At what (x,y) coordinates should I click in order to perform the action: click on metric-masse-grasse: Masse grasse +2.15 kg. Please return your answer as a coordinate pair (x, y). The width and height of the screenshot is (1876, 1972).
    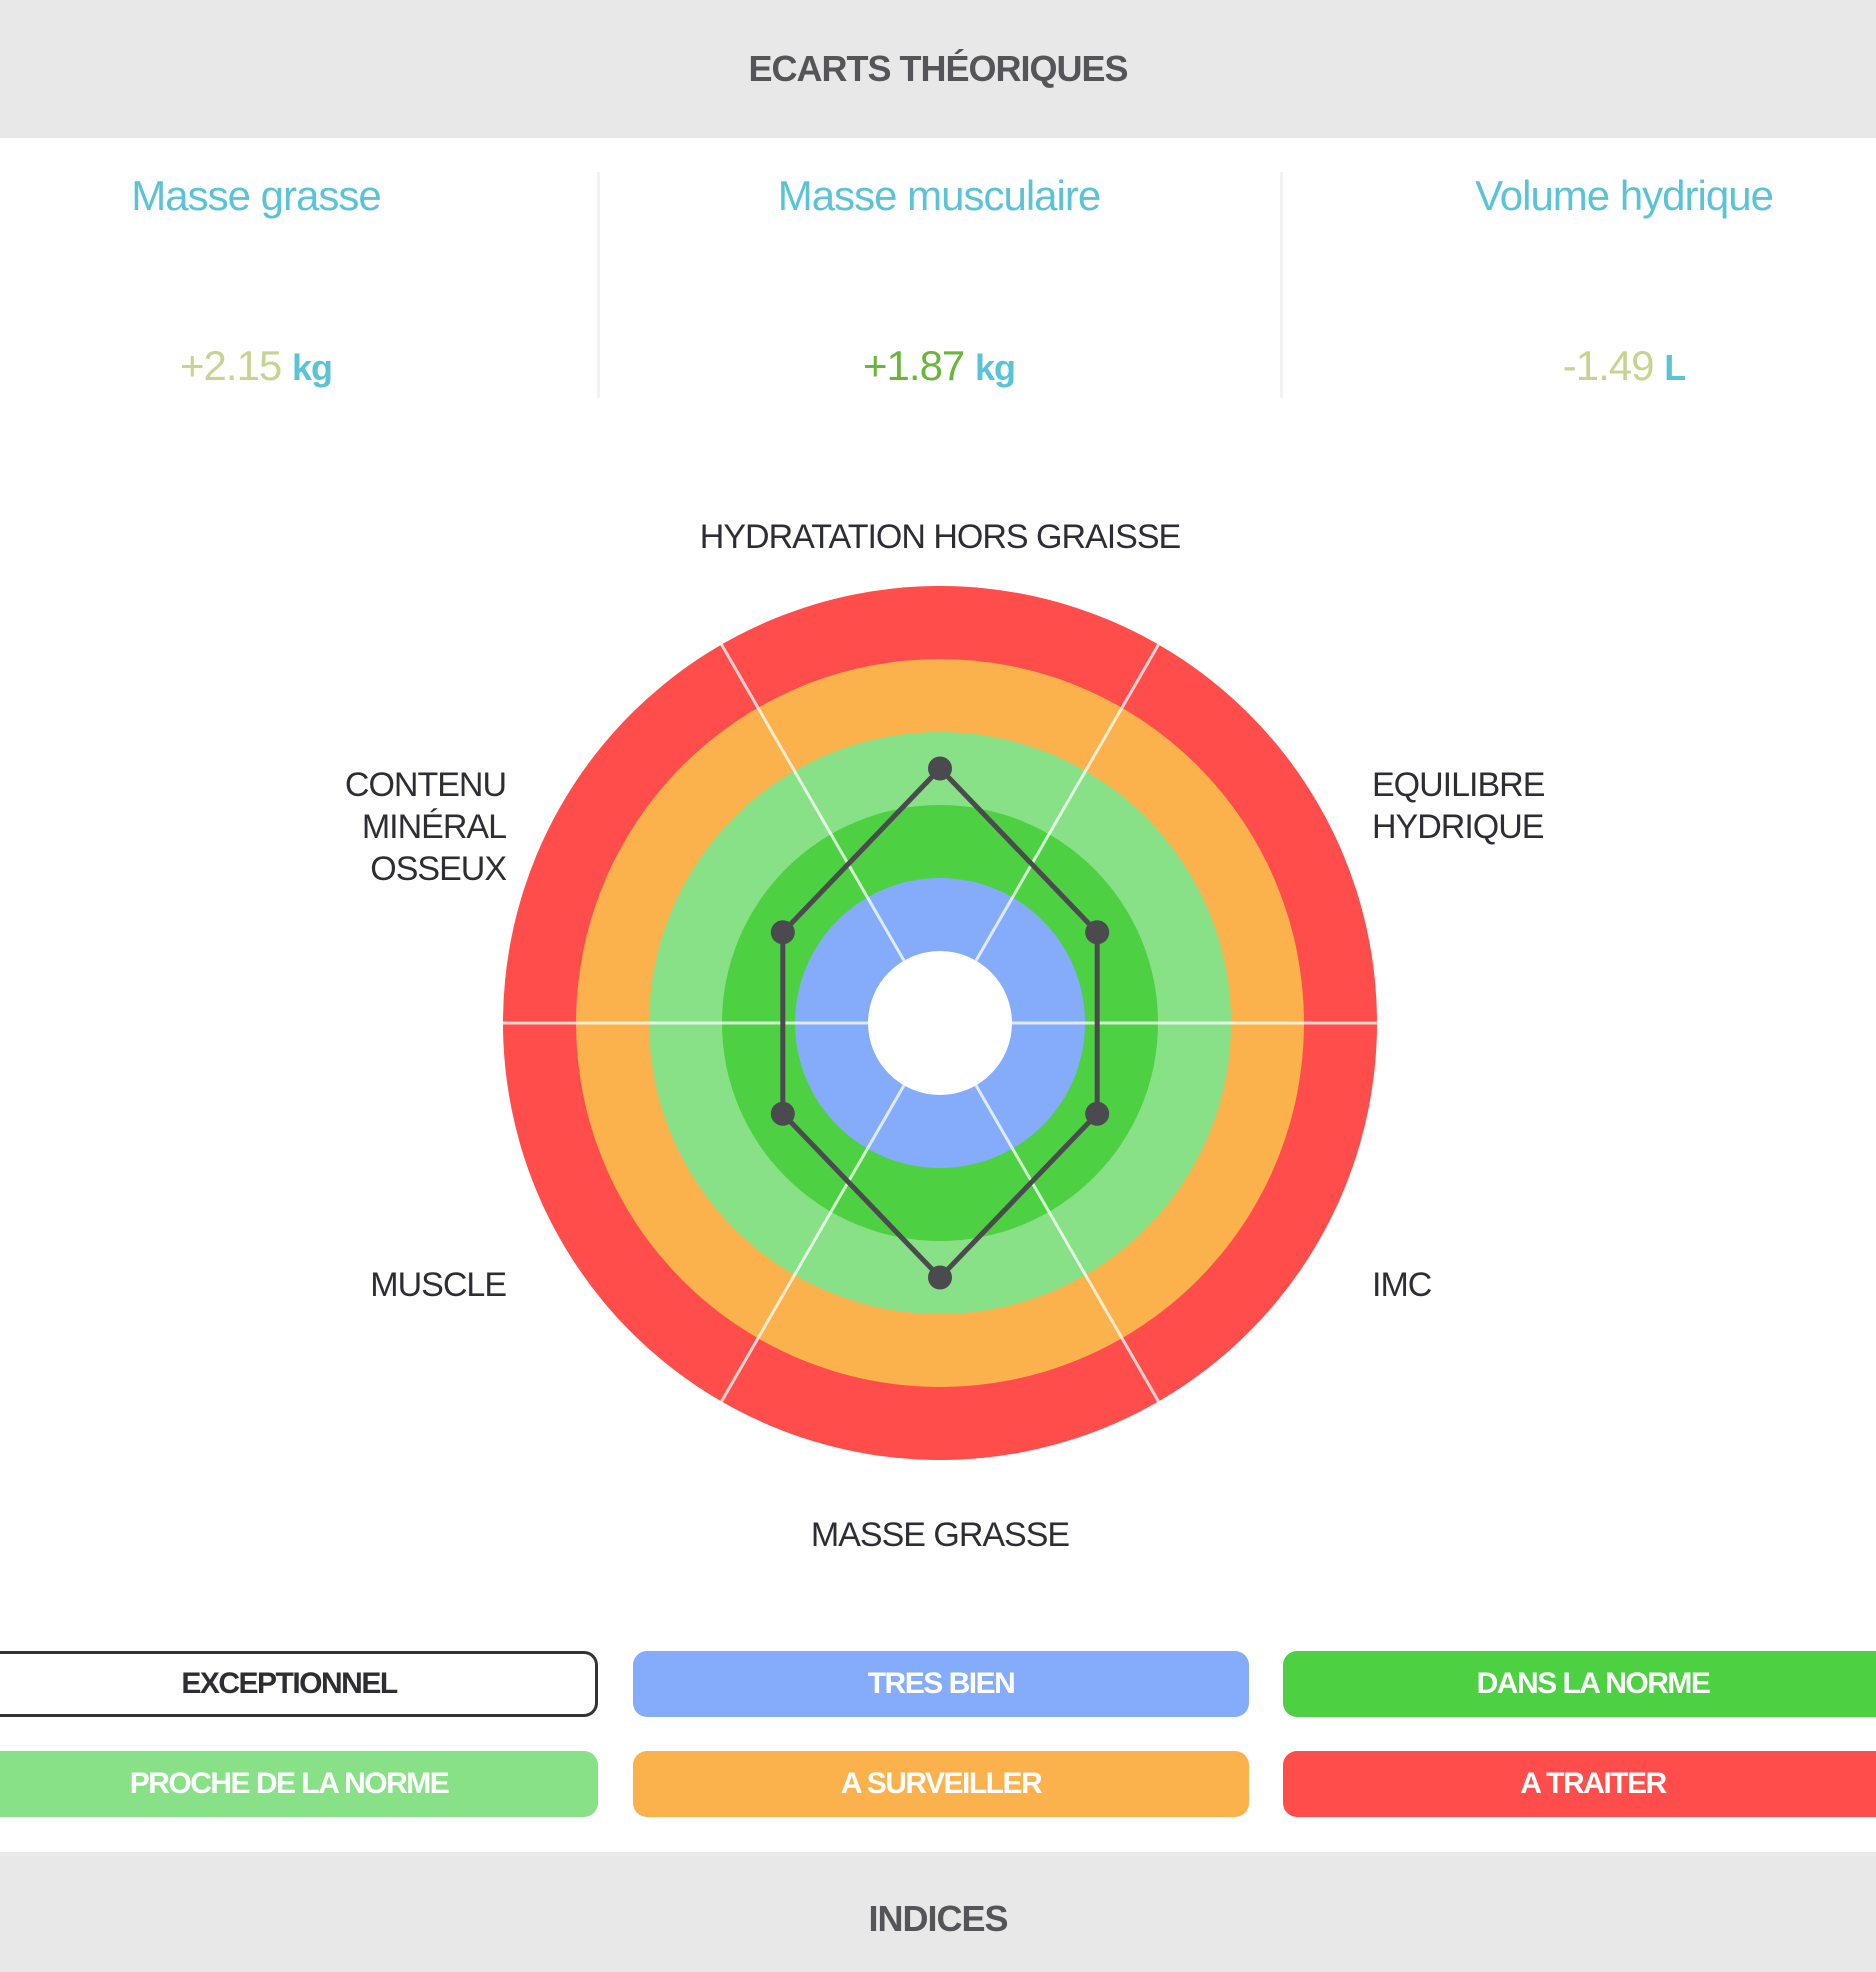
    Looking at the image, I should click on (256, 285).